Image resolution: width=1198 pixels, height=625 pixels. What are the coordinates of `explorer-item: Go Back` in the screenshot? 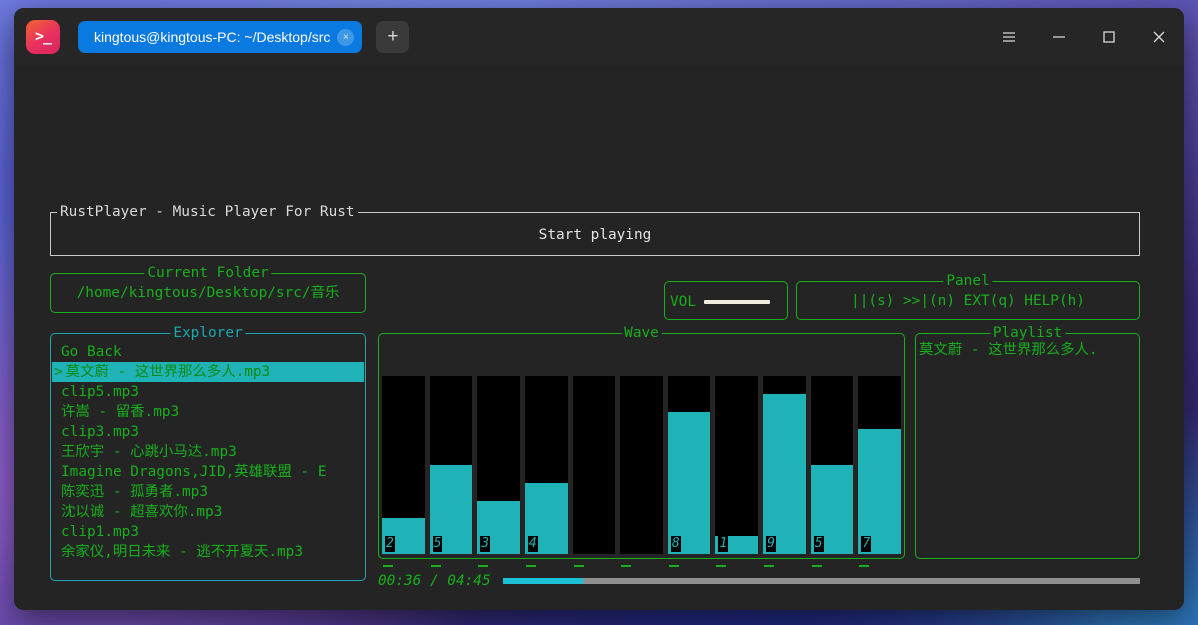 It's located at (208, 352).